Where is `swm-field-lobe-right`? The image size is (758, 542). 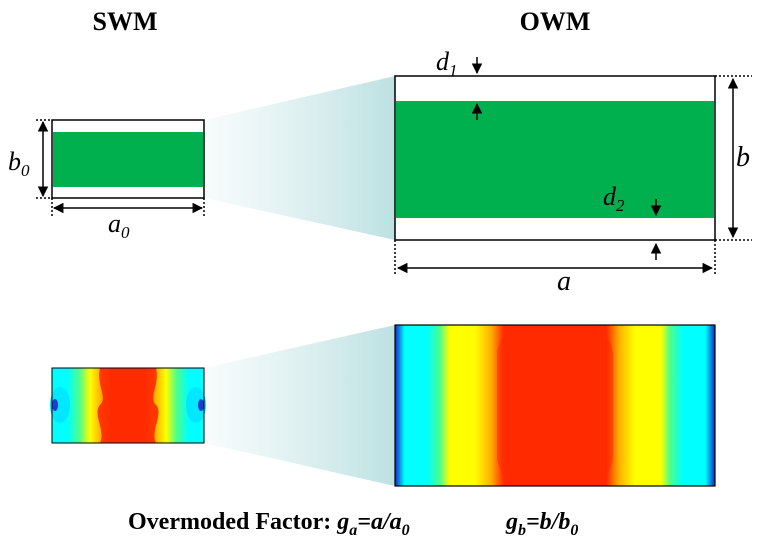 swm-field-lobe-right is located at coordinates (196, 405).